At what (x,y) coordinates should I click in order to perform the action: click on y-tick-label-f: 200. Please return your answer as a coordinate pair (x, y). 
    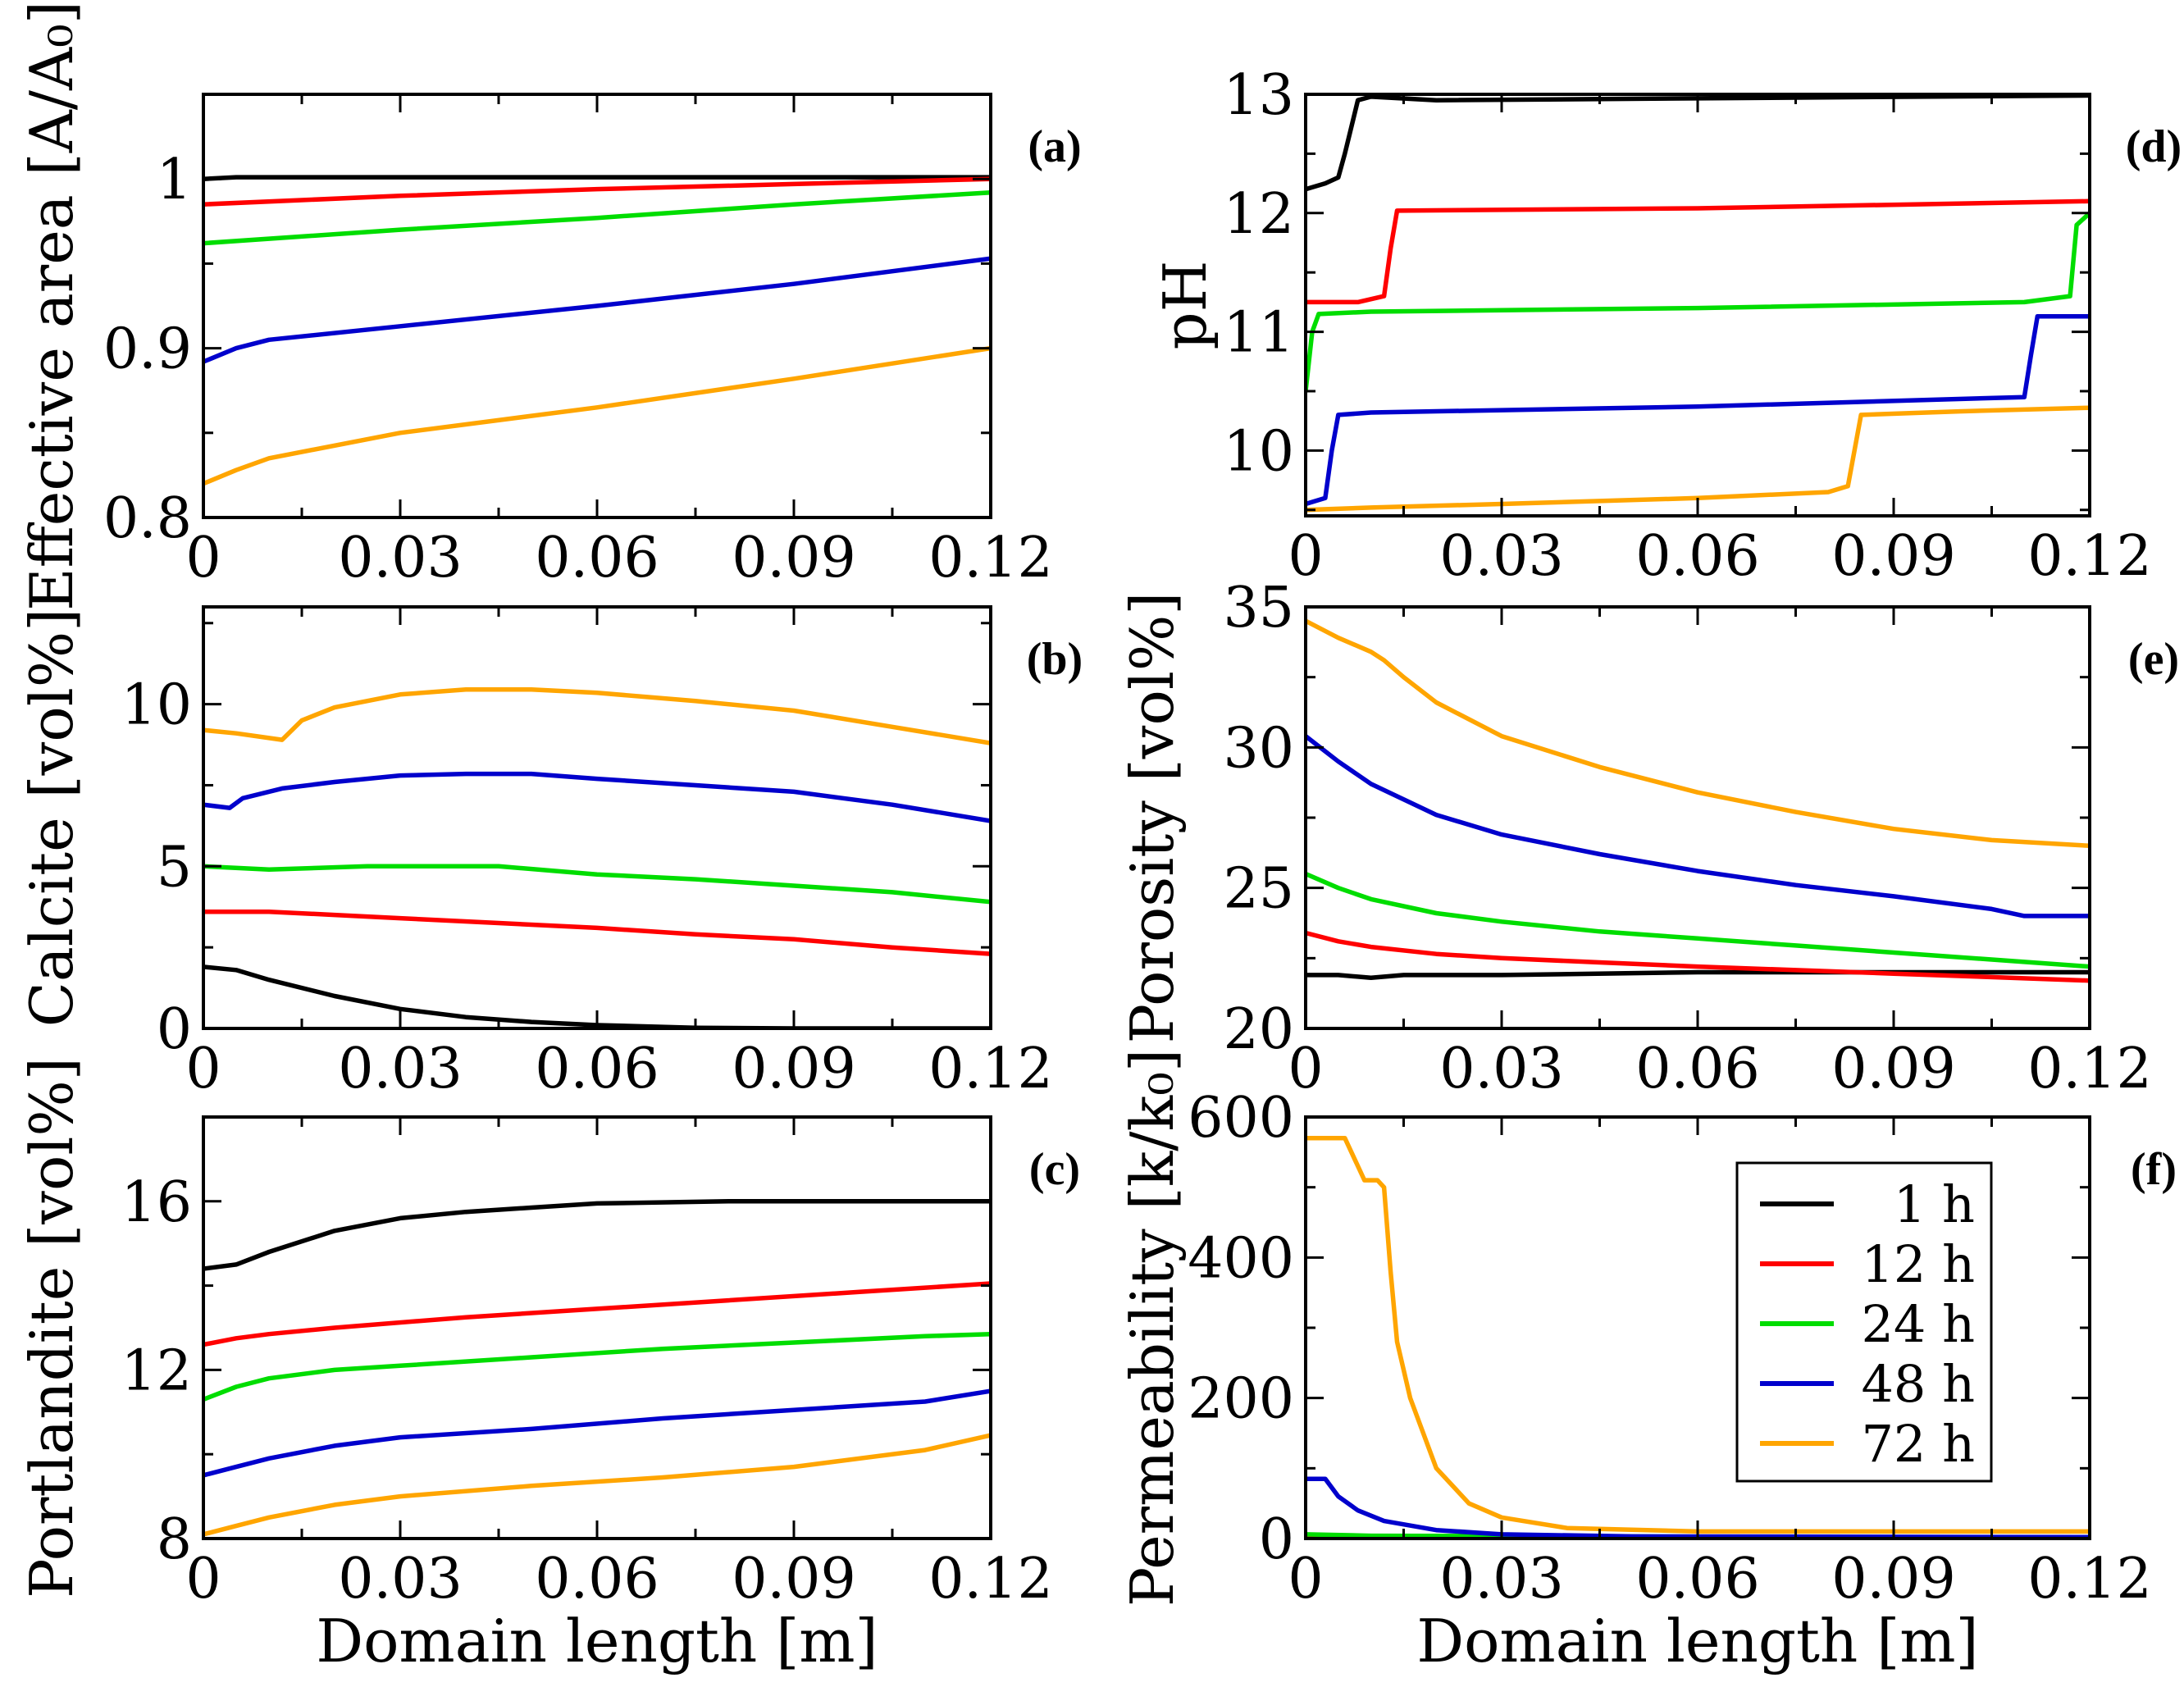
    Looking at the image, I should click on (1241, 1399).